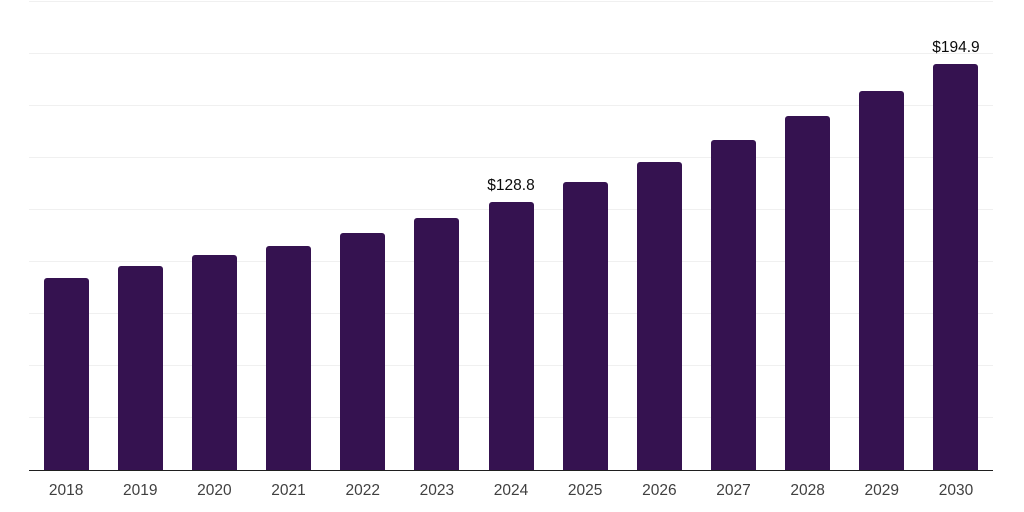  What do you see at coordinates (511, 185) in the screenshot?
I see `bar-value-label: $128.8` at bounding box center [511, 185].